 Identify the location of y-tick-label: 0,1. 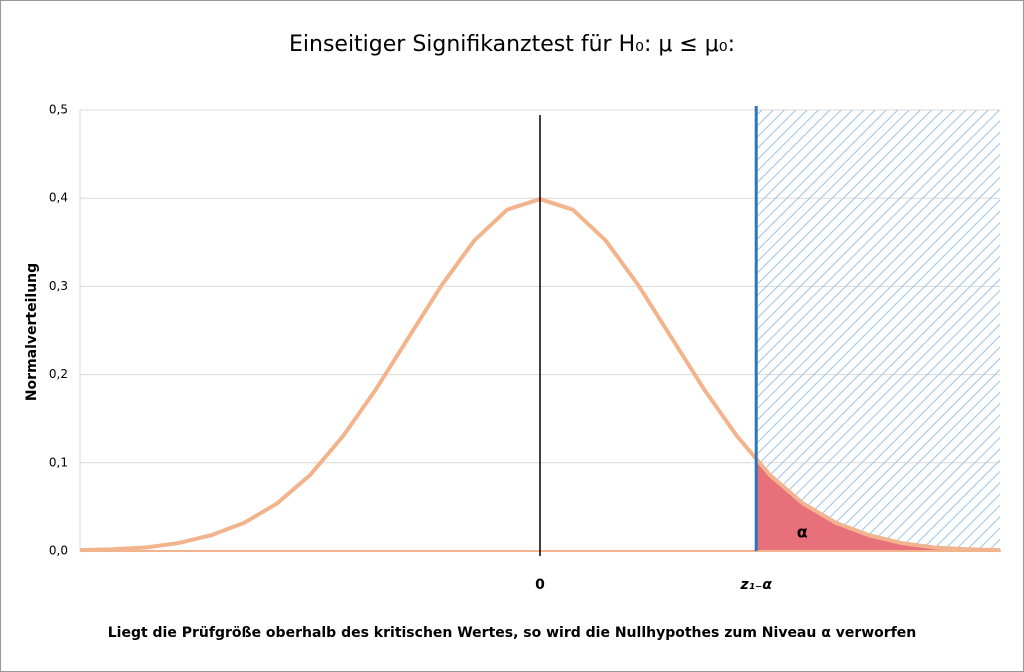
(58, 462).